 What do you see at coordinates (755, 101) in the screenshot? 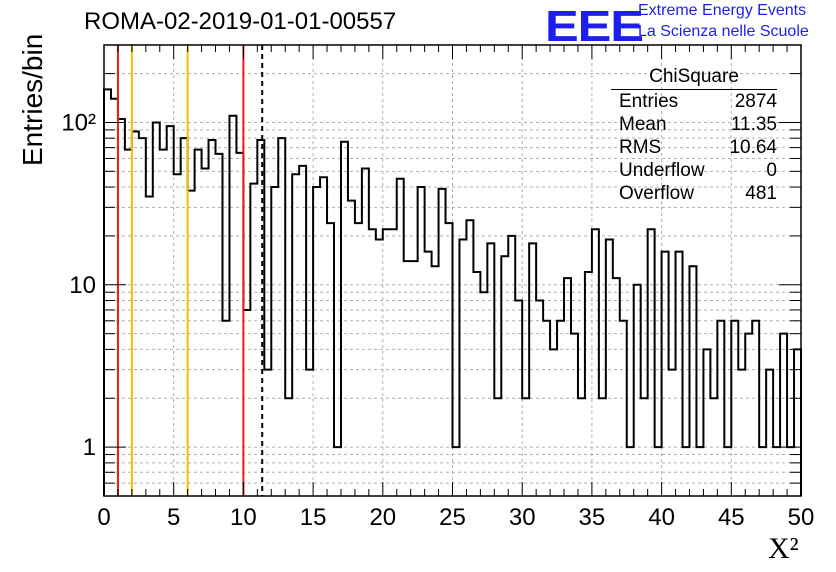
I see `stats-value: 2874` at bounding box center [755, 101].